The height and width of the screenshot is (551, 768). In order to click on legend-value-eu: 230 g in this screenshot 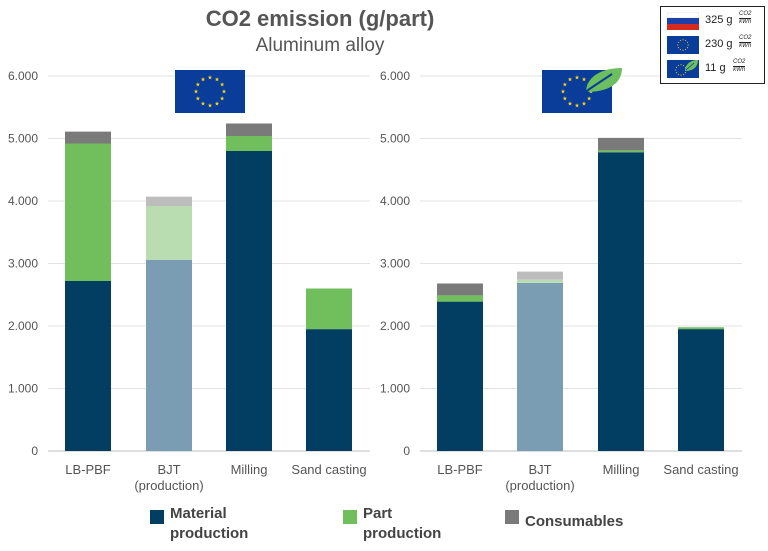, I will do `click(719, 44)`.